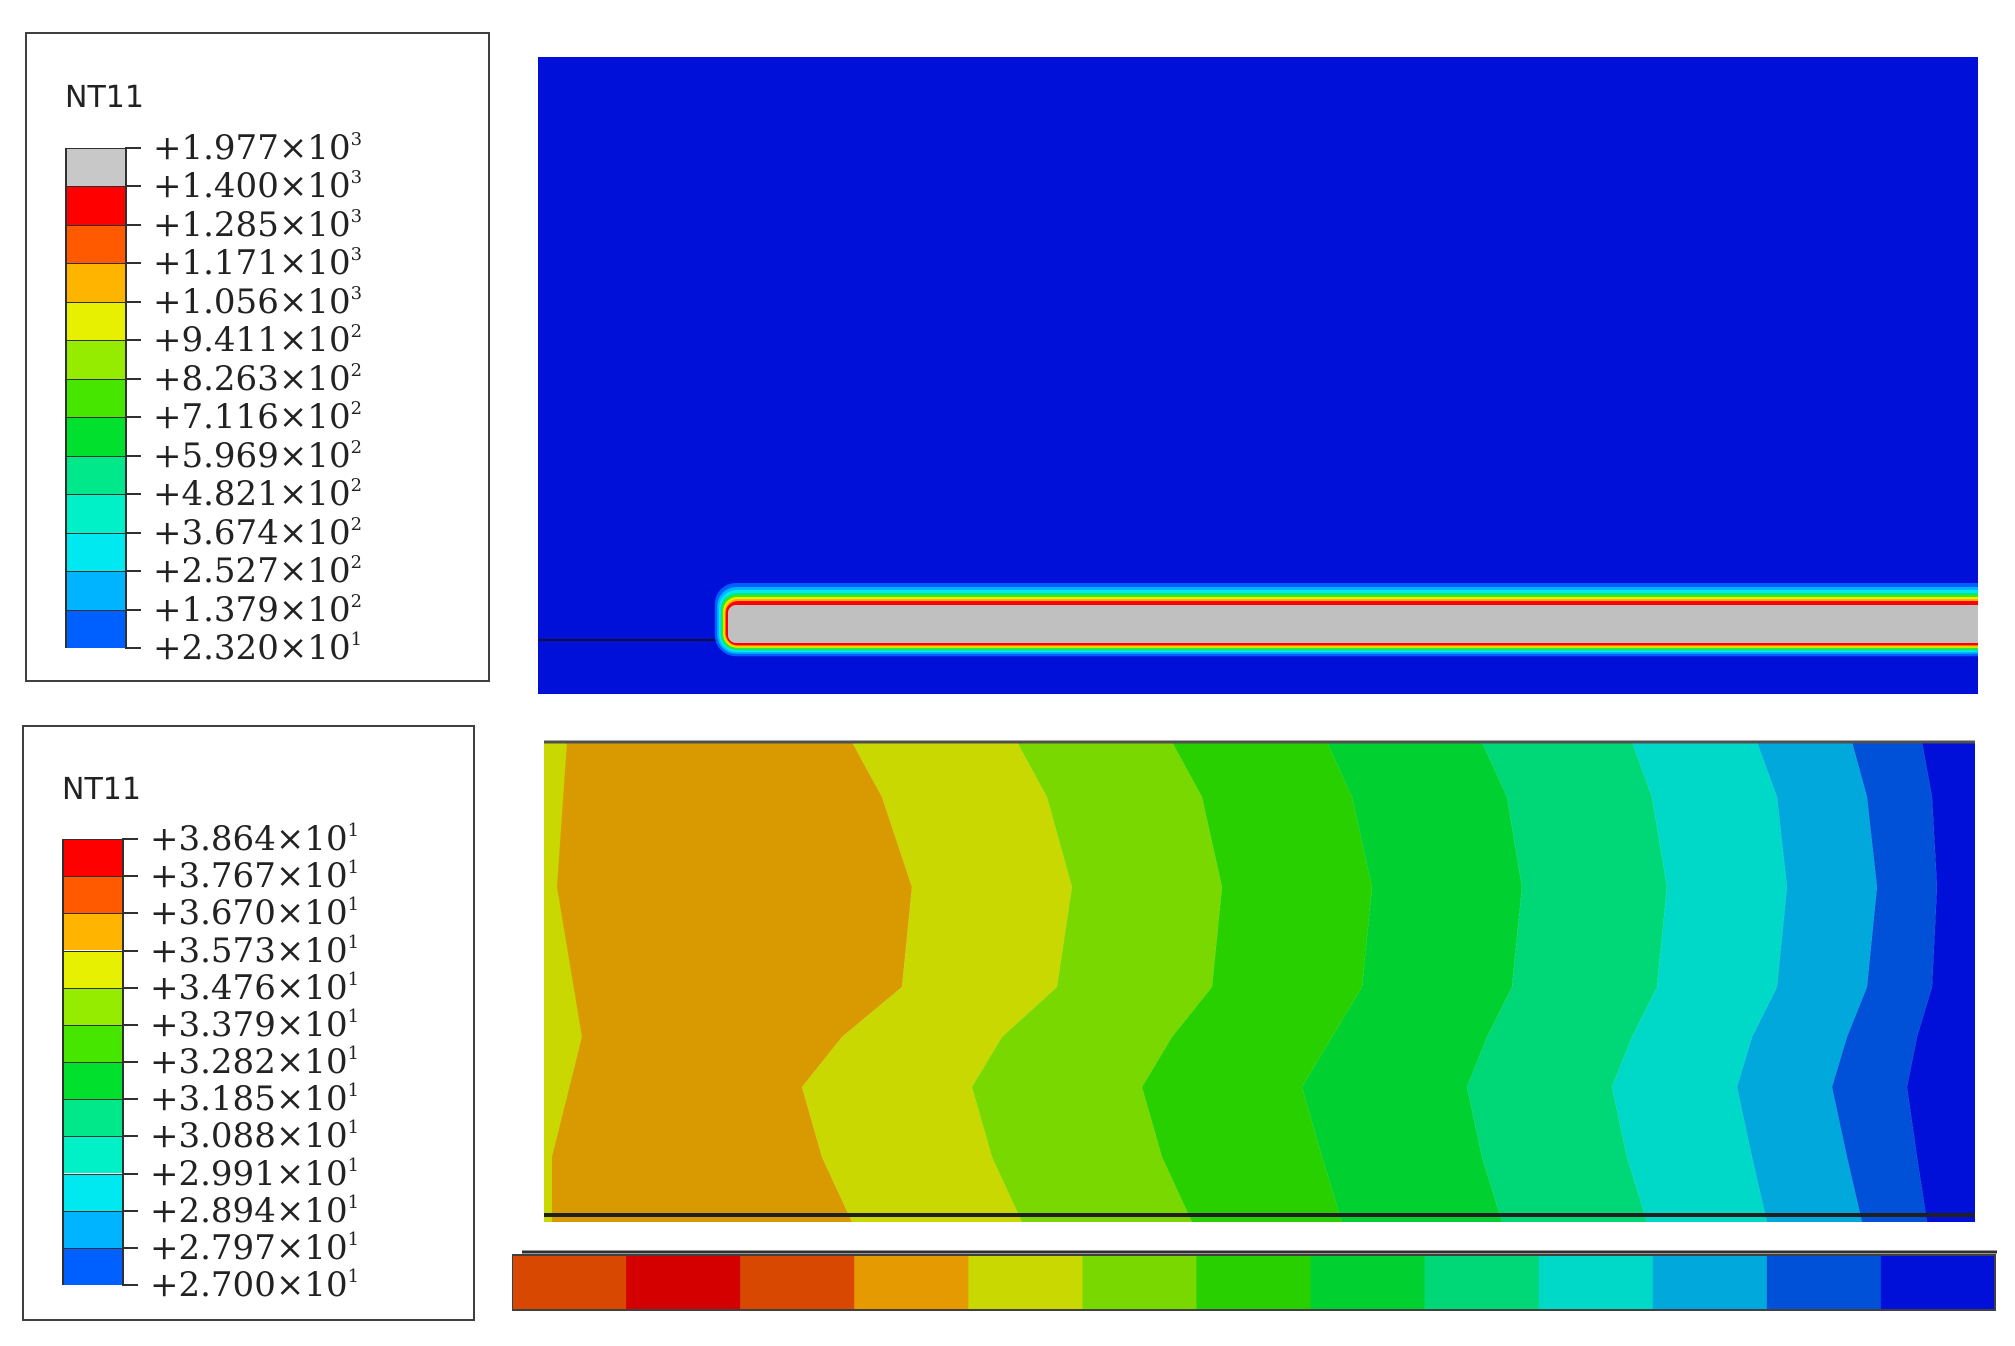  Describe the element at coordinates (249, 950) in the screenshot. I see `legend-label-value: +3.573×10` at that location.